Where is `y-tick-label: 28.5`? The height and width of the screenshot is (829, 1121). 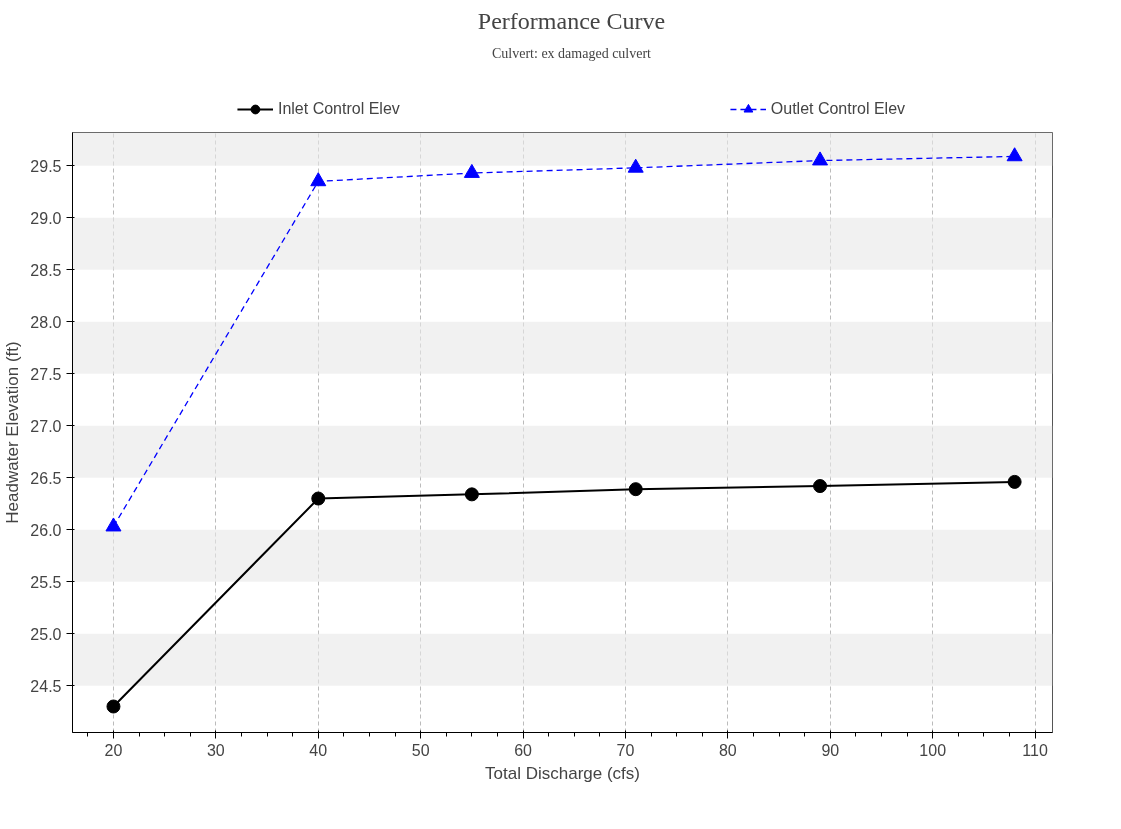 y-tick-label: 28.5 is located at coordinates (46, 270).